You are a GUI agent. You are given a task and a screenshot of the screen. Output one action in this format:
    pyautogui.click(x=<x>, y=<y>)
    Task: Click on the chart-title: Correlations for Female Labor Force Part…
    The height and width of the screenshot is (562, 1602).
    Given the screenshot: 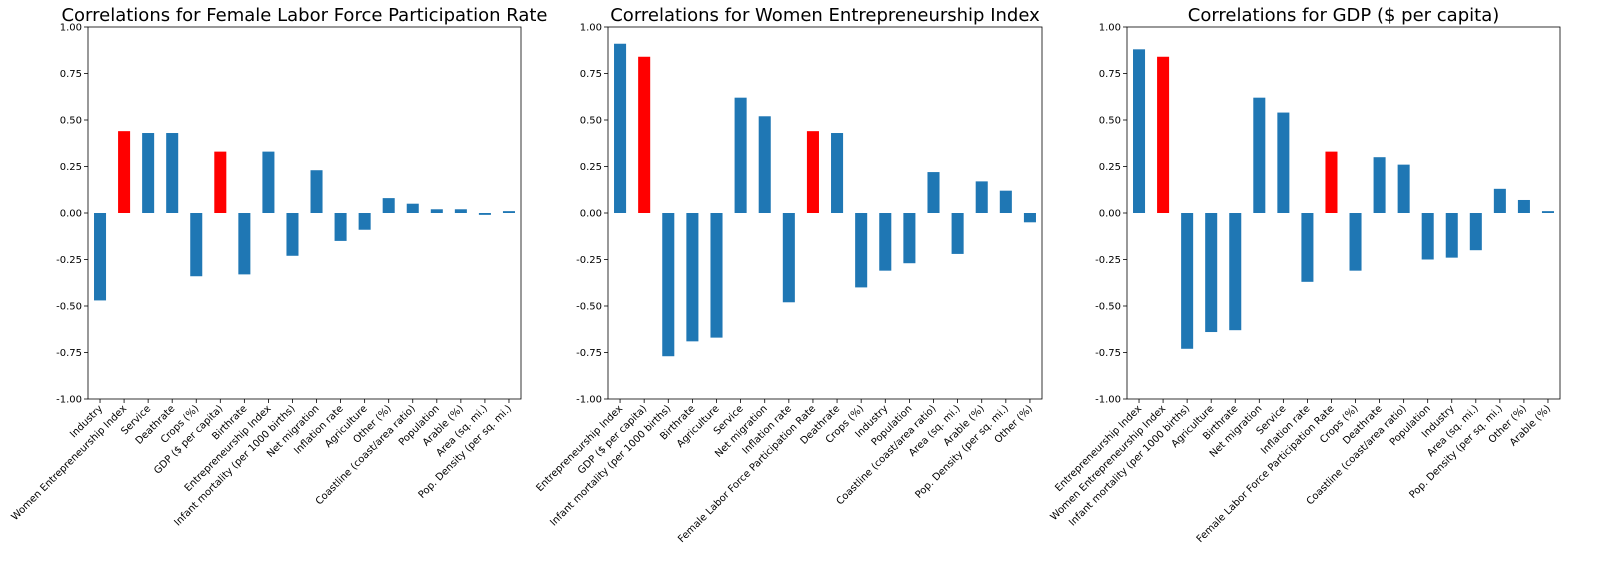 What is the action you would take?
    pyautogui.click(x=304, y=15)
    